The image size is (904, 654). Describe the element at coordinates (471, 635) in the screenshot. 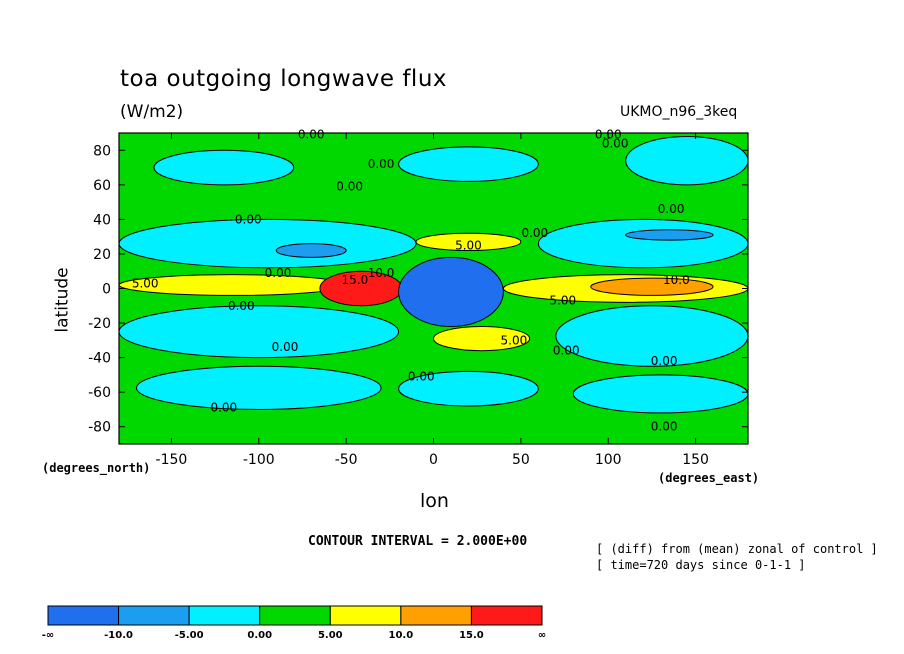

I see `colorbar-label: 15.0` at that location.